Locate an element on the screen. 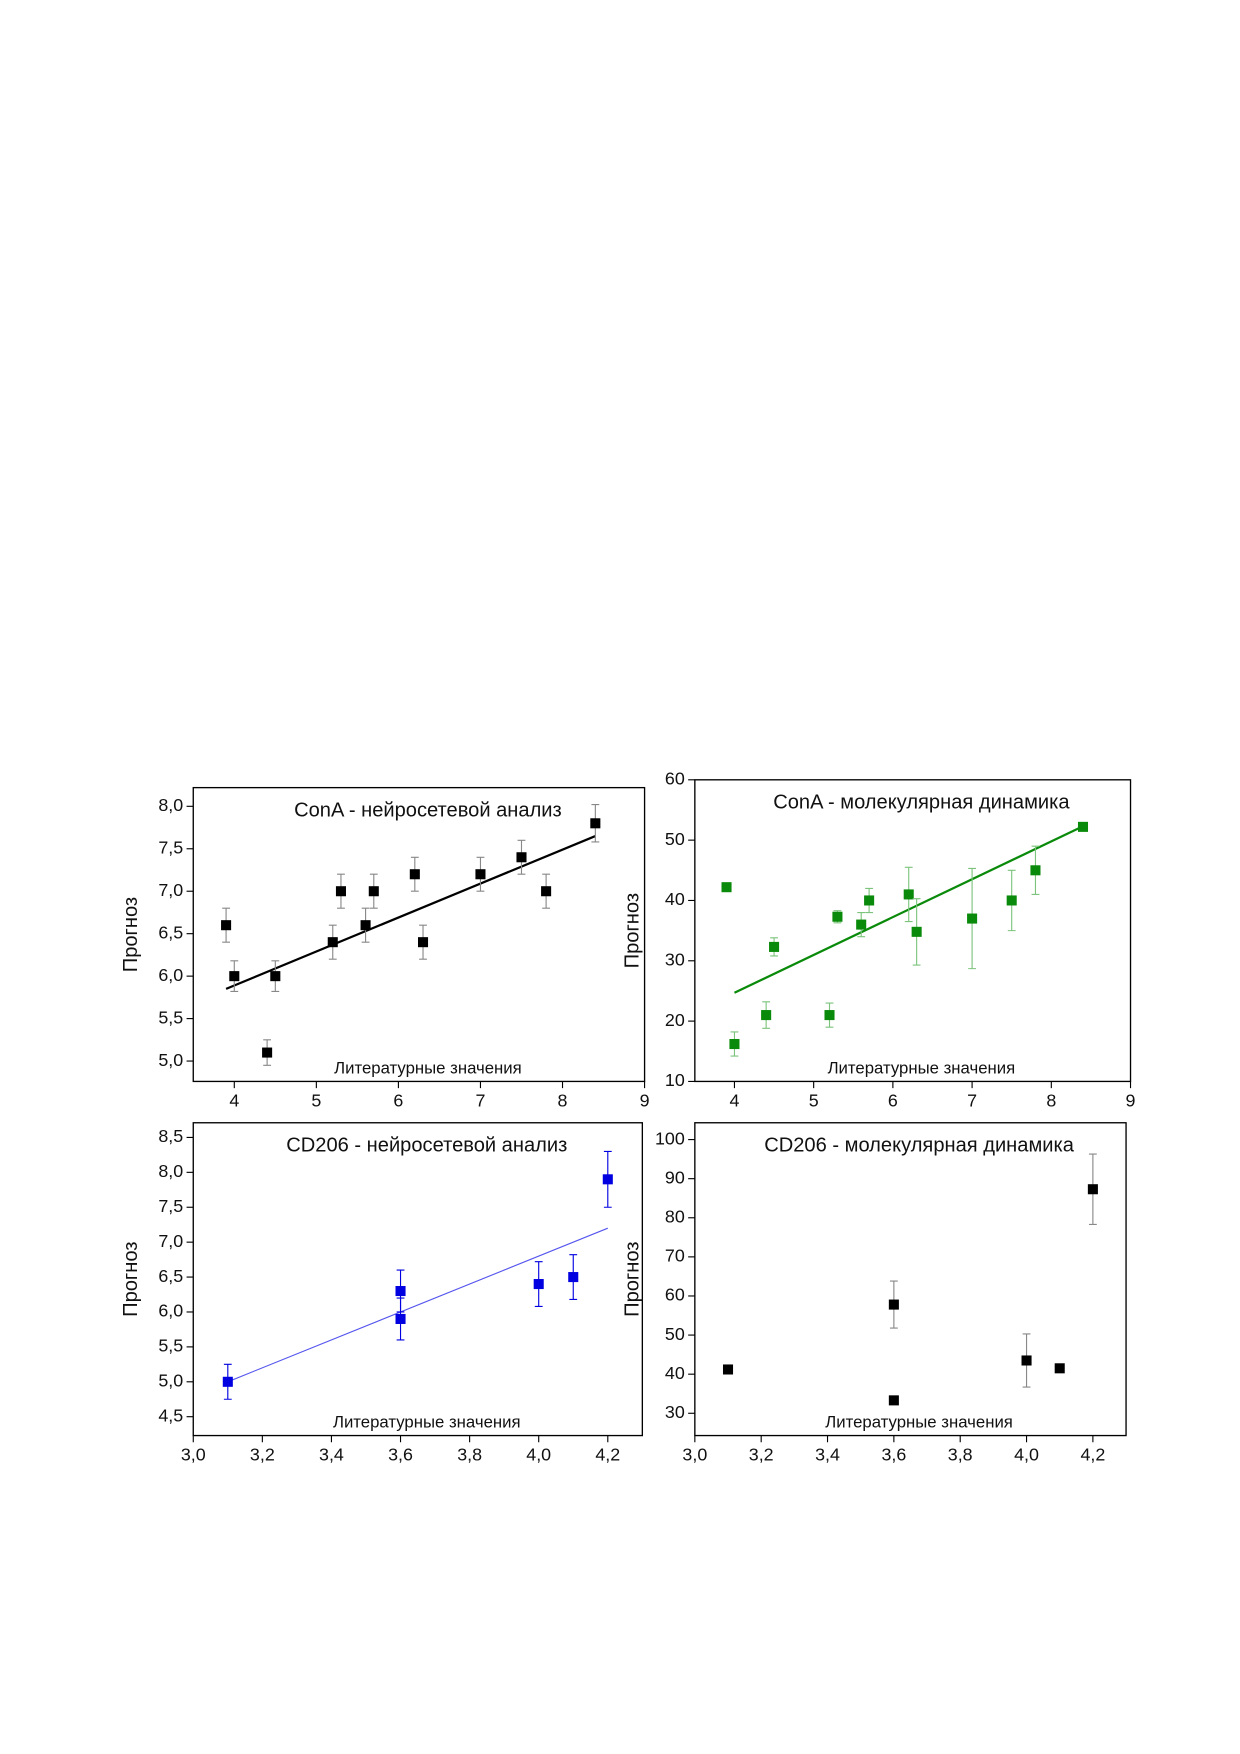  y-tick-label: 90 is located at coordinates (675, 1177).